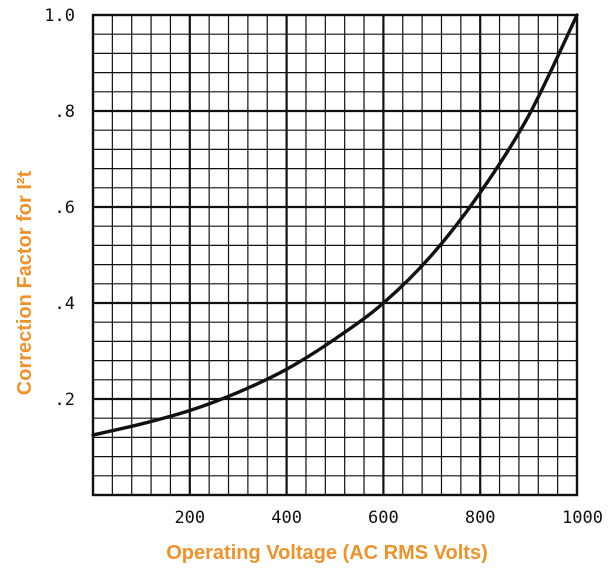 The height and width of the screenshot is (568, 611). Describe the element at coordinates (25, 282) in the screenshot. I see `y-axis-title: Correction Factor for I²t` at that location.